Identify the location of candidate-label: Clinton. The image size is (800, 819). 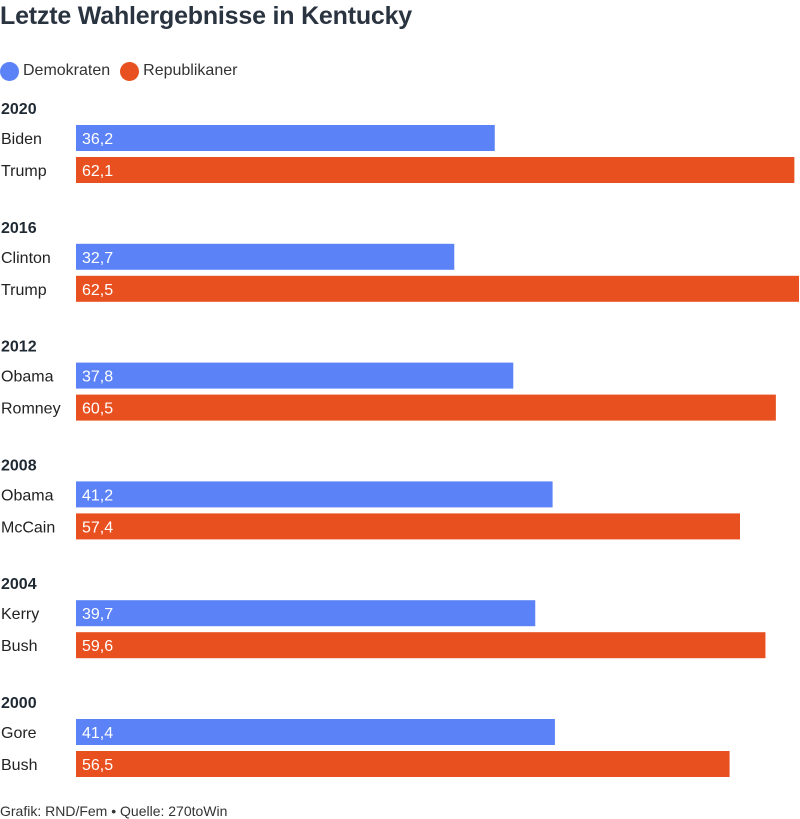
(26, 258).